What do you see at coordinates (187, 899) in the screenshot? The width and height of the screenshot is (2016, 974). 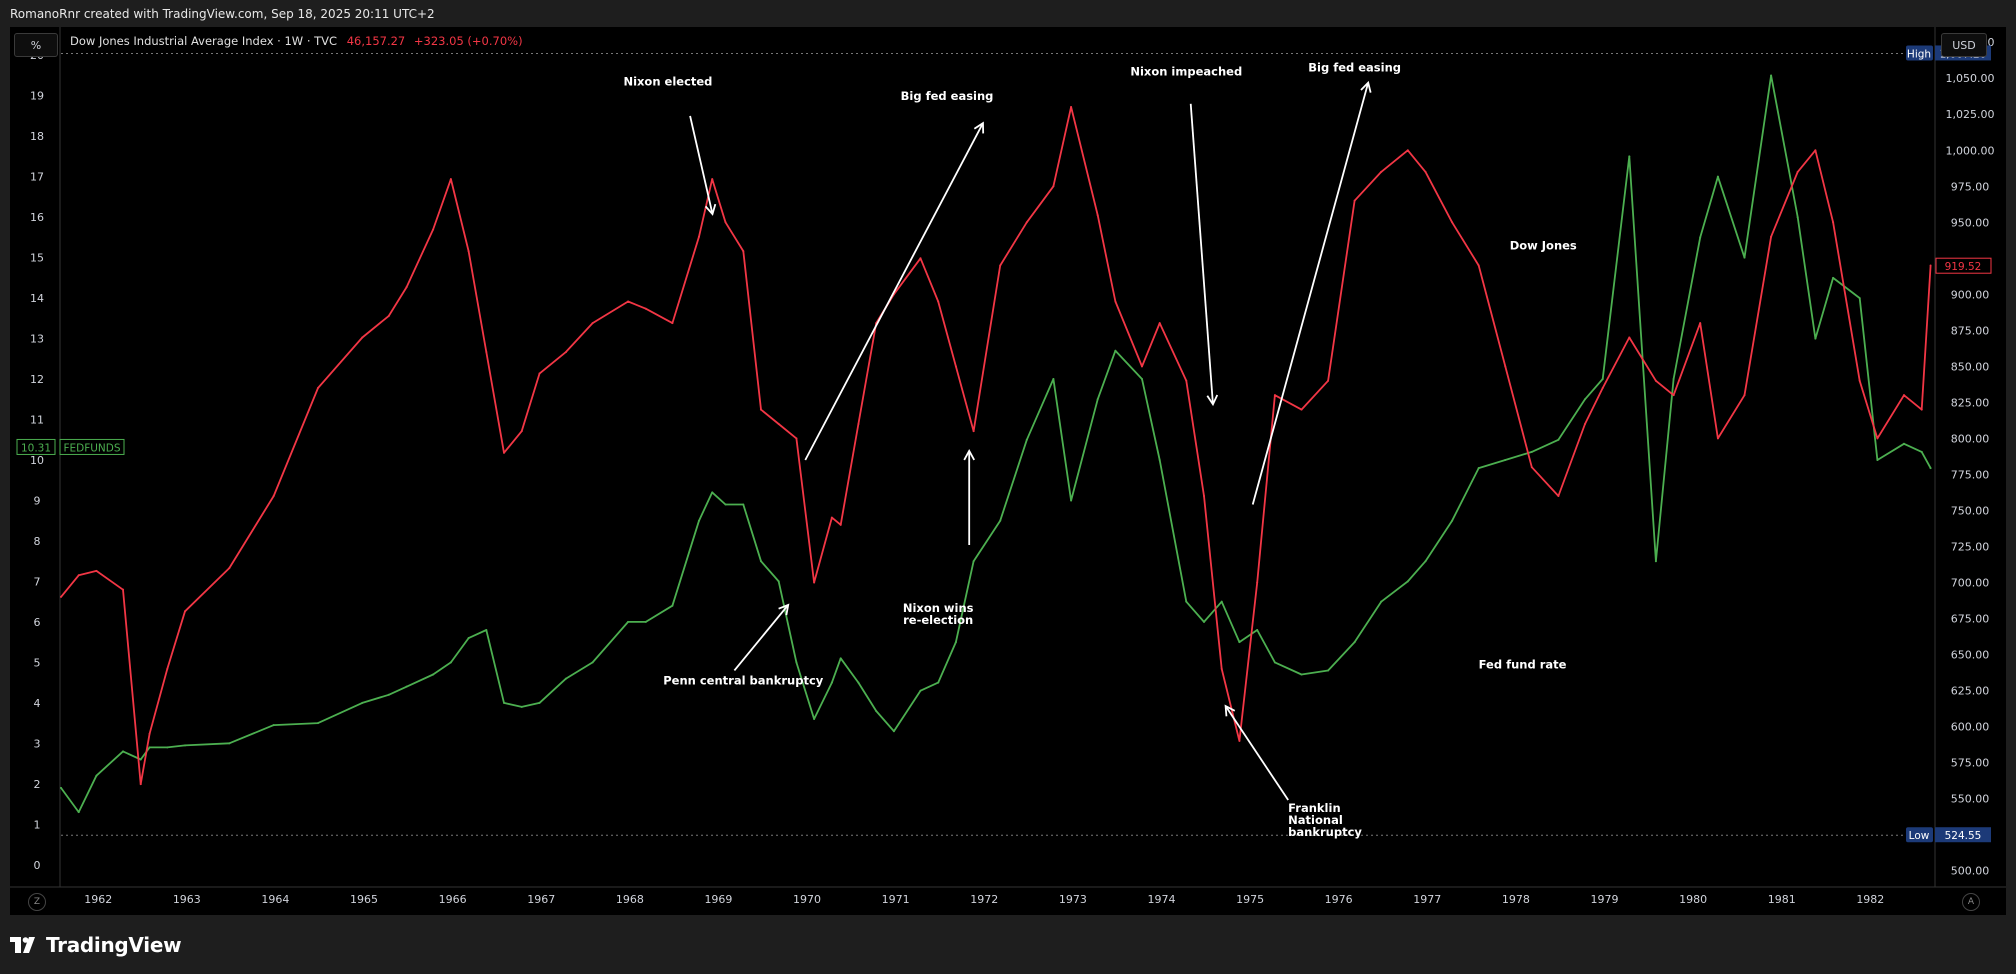 I see `time-tick-label: 1963` at bounding box center [187, 899].